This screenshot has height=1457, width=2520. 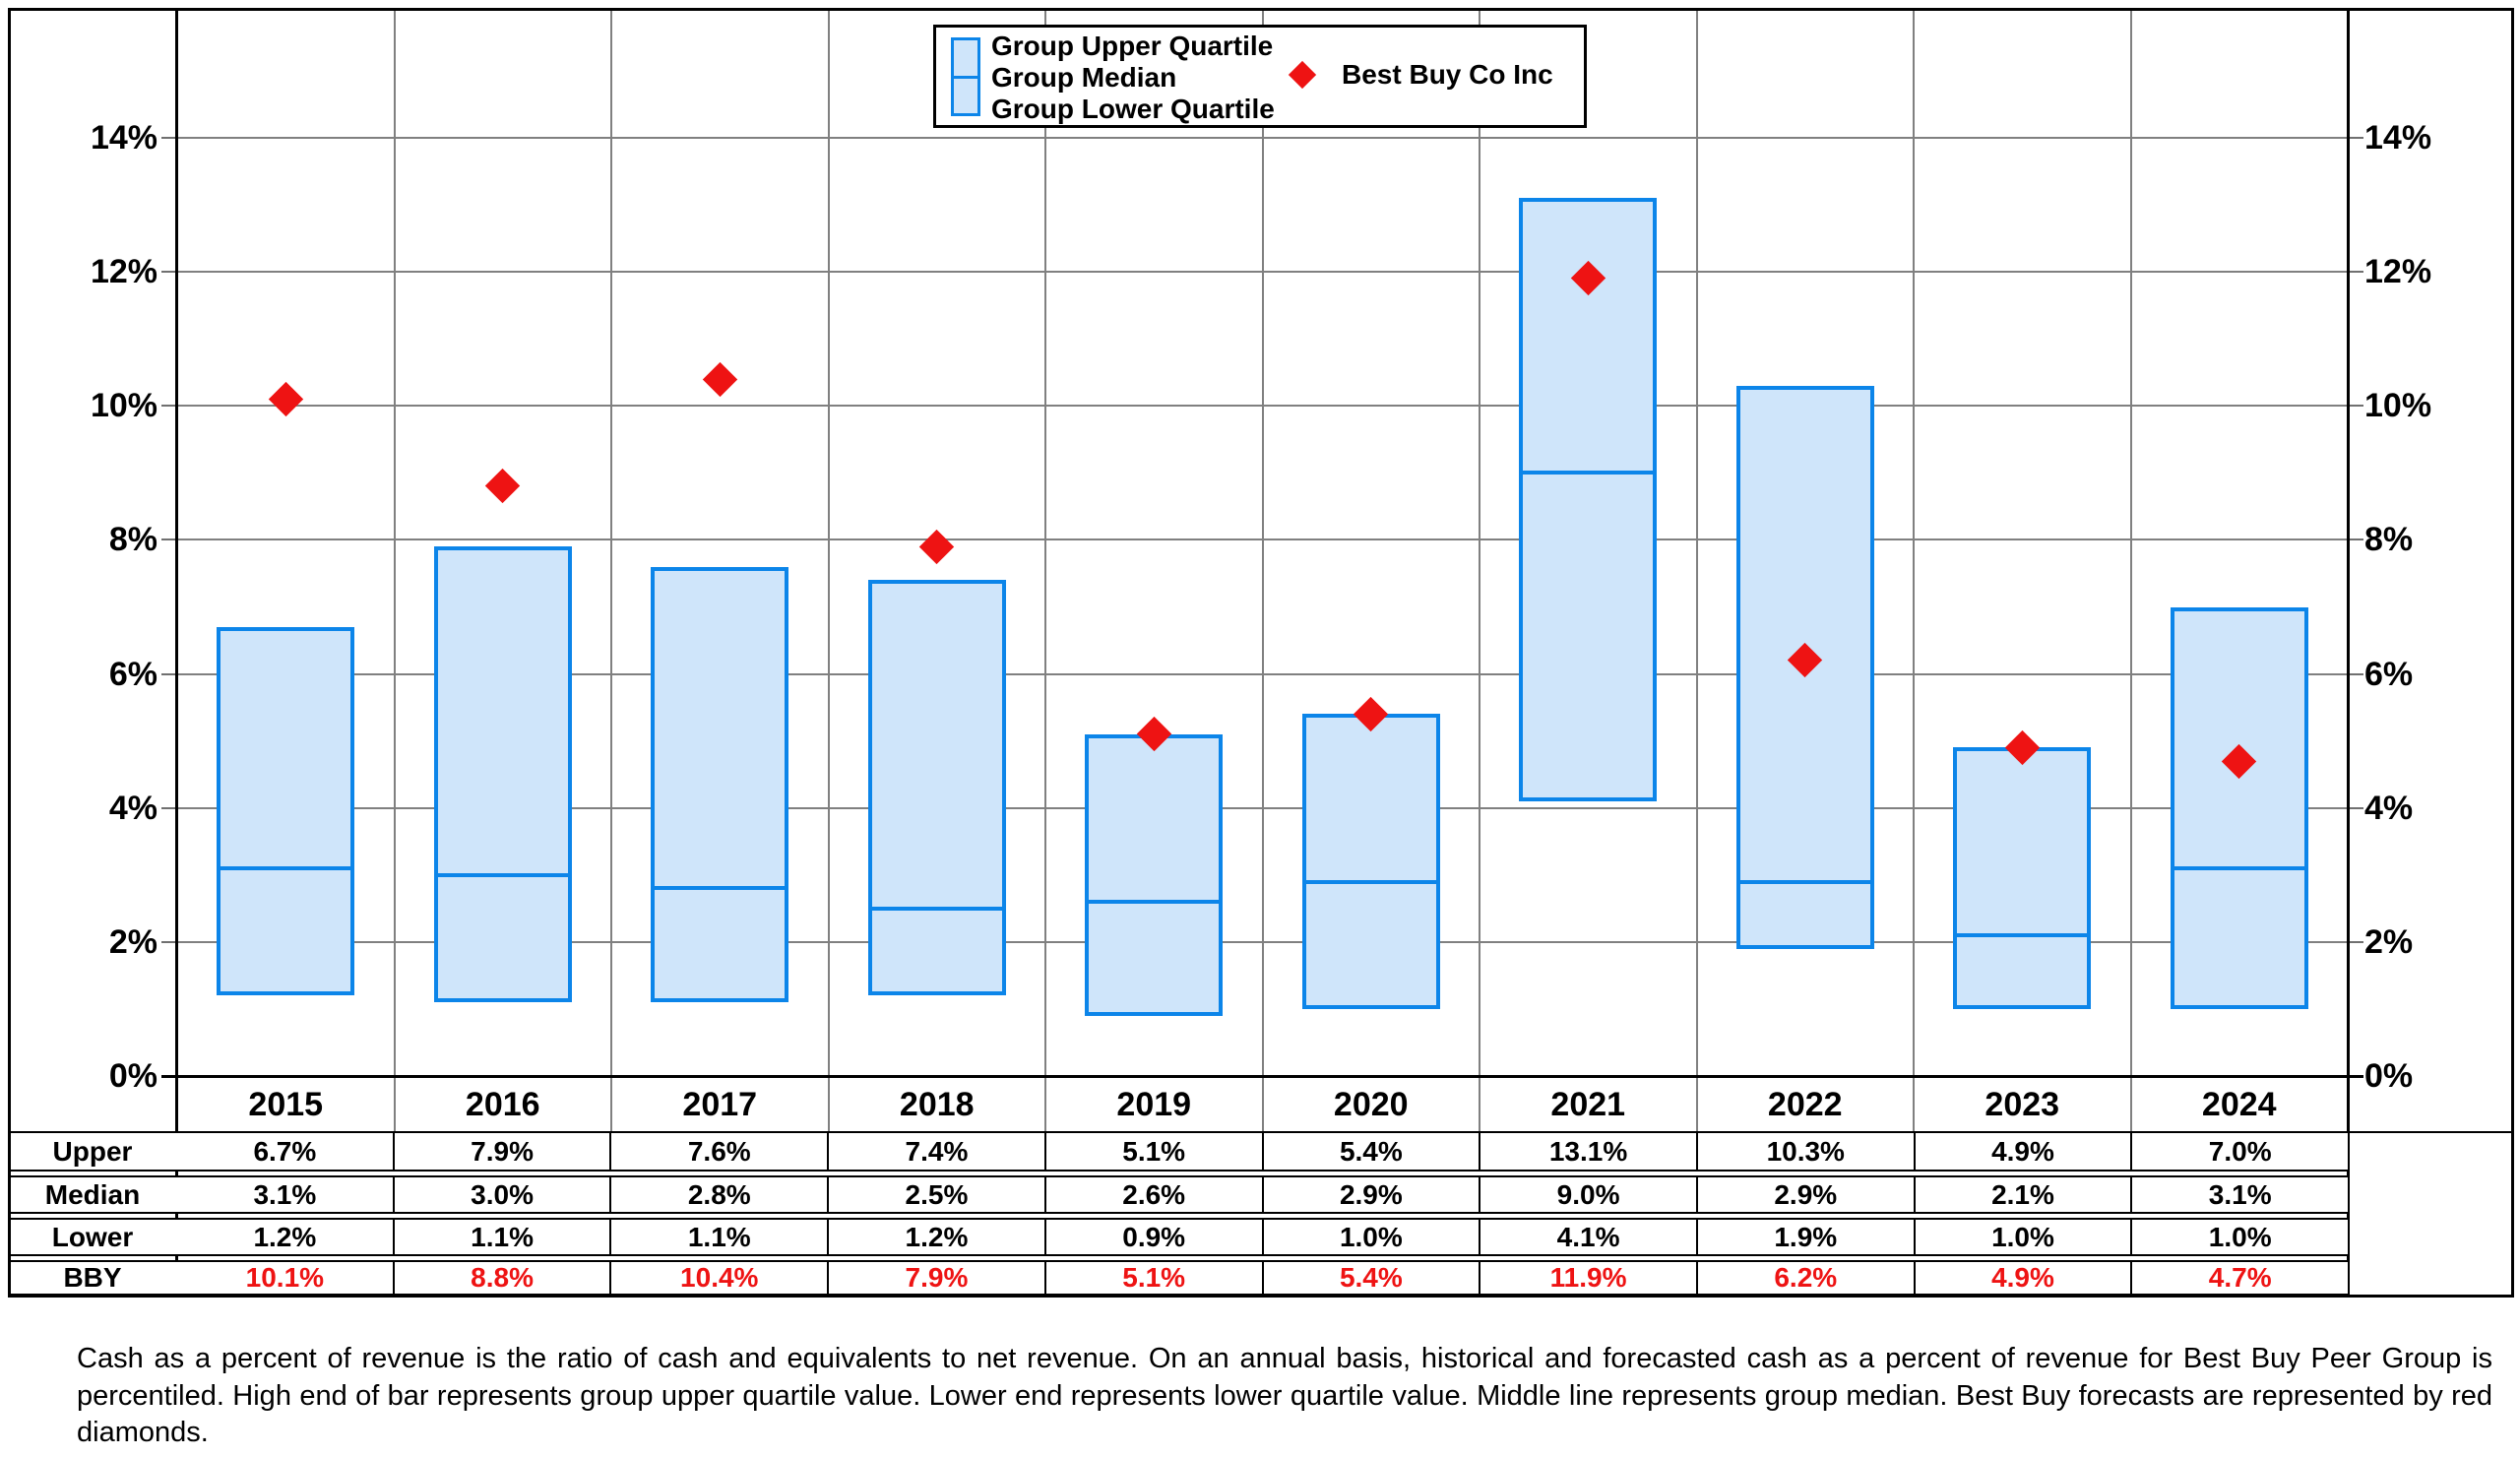 What do you see at coordinates (501, 1278) in the screenshot?
I see `table-cell-bby-2016: 8.8%` at bounding box center [501, 1278].